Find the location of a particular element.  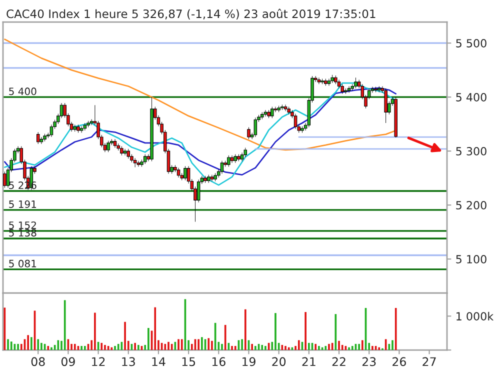

y-tick-label: 5 400 is located at coordinates (471, 97).